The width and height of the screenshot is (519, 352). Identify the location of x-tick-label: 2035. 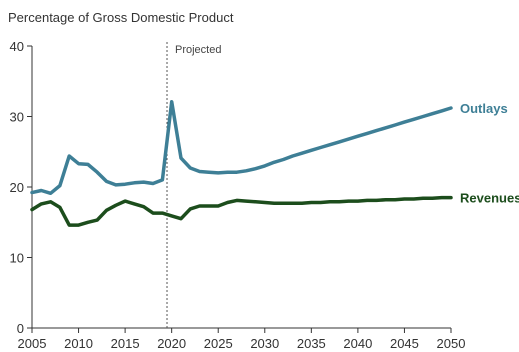
(311, 343).